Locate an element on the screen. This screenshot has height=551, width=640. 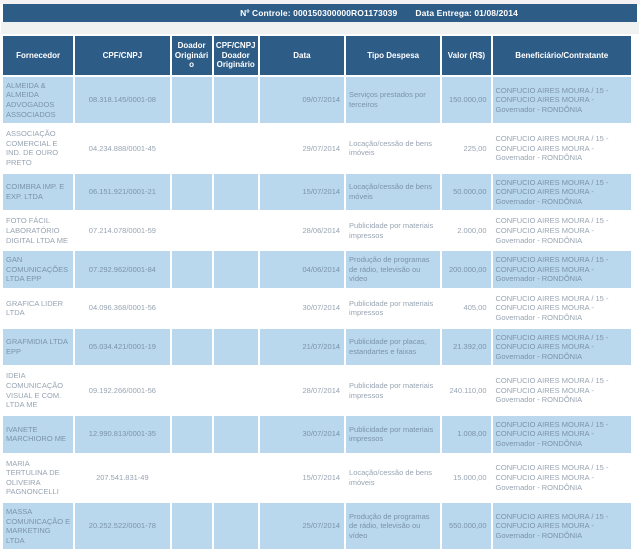
controle-label: Nº Controle: is located at coordinates (265, 13).